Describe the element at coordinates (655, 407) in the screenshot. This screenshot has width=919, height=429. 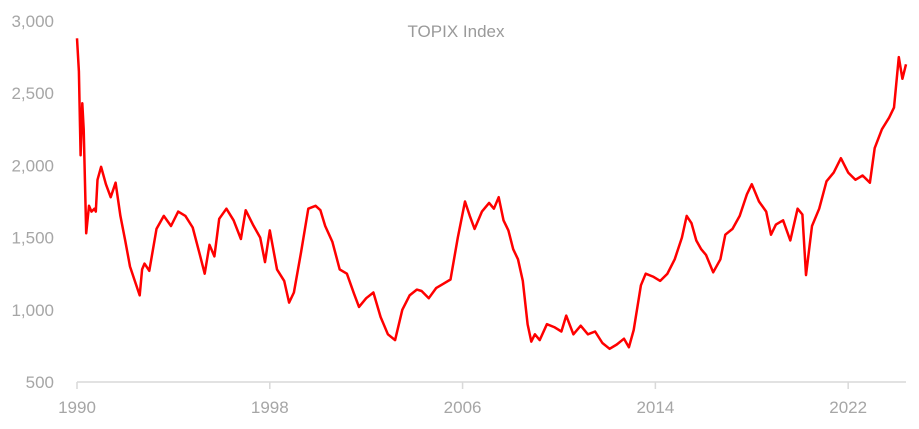
I see `x-tick-label: 2014` at that location.